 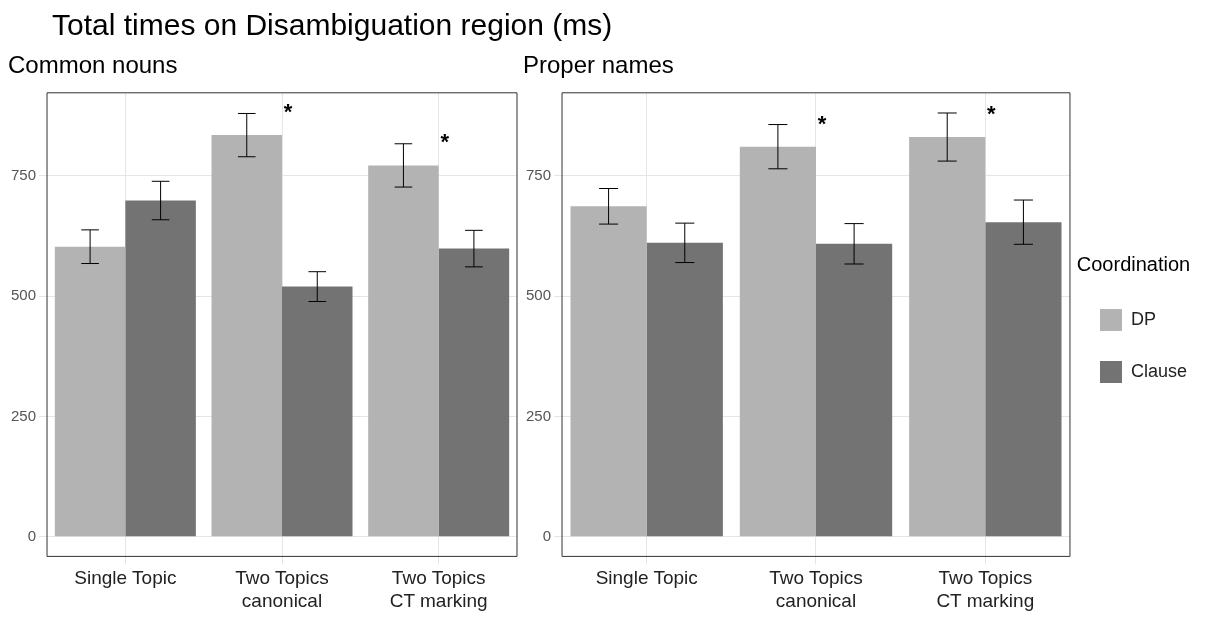 I want to click on legend-label: DP, so click(x=1143, y=318).